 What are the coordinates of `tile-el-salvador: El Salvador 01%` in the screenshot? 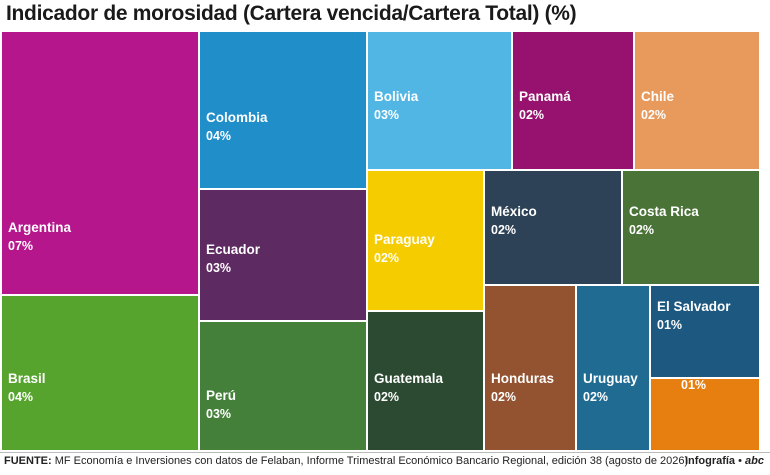 It's located at (705, 331).